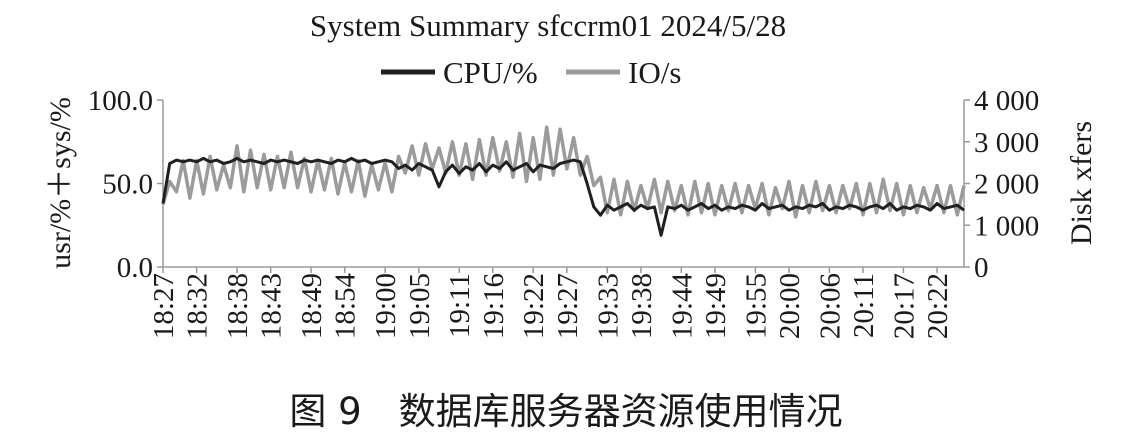 Image resolution: width=1133 pixels, height=444 pixels. I want to click on x-tick-label: 18:43, so click(272, 306).